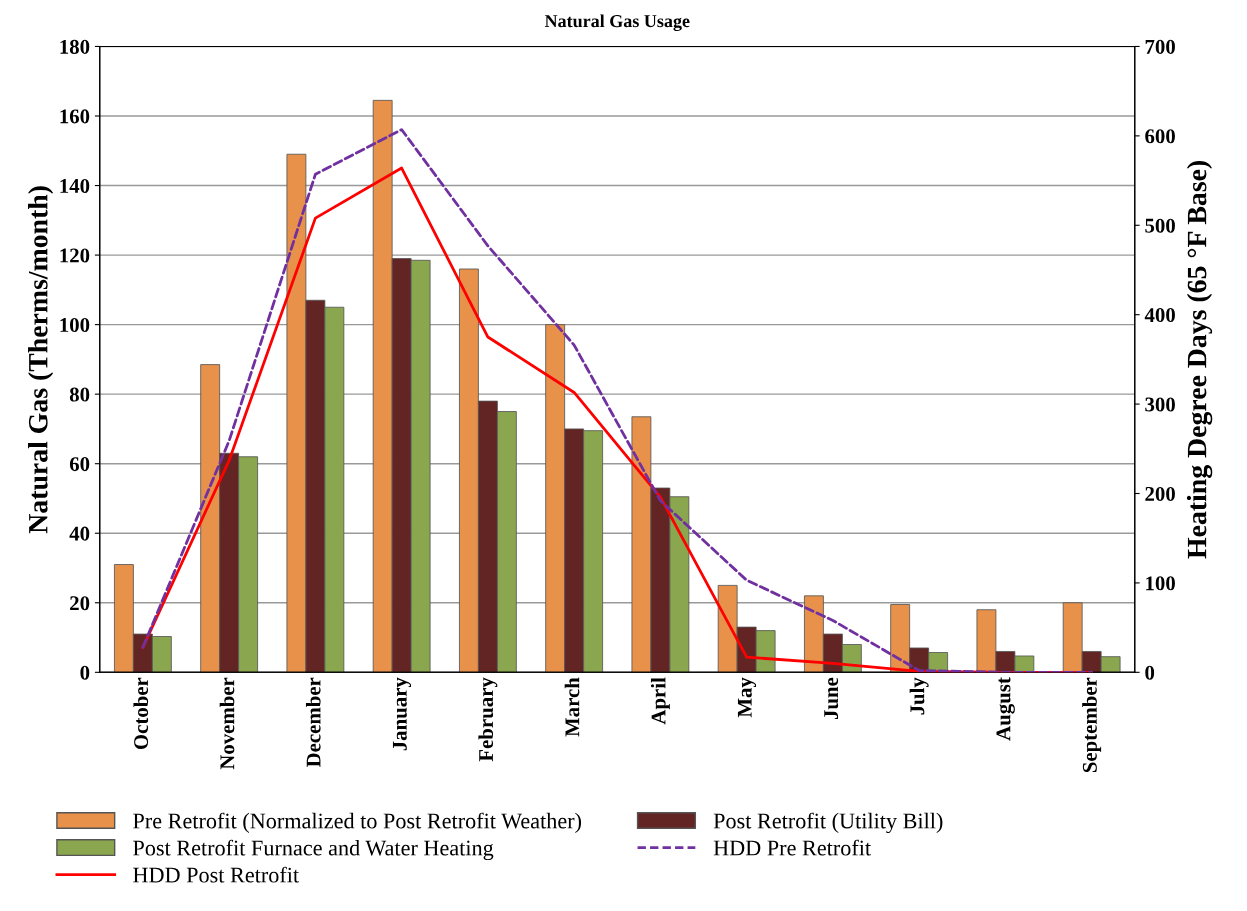  I want to click on y2-tick-label: 200, so click(1160, 493).